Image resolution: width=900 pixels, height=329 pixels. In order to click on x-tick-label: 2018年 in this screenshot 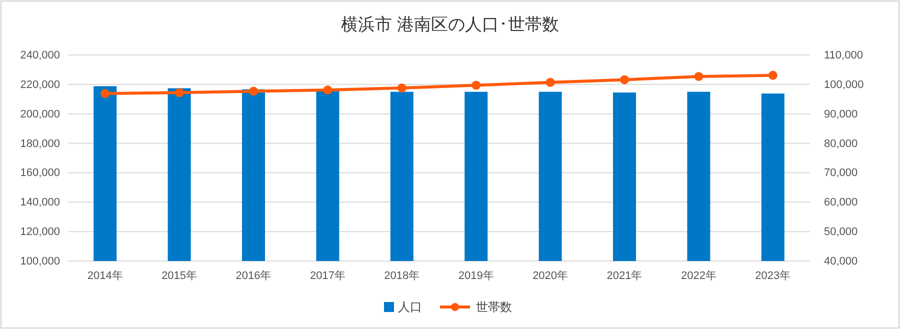, I will do `click(402, 276)`.